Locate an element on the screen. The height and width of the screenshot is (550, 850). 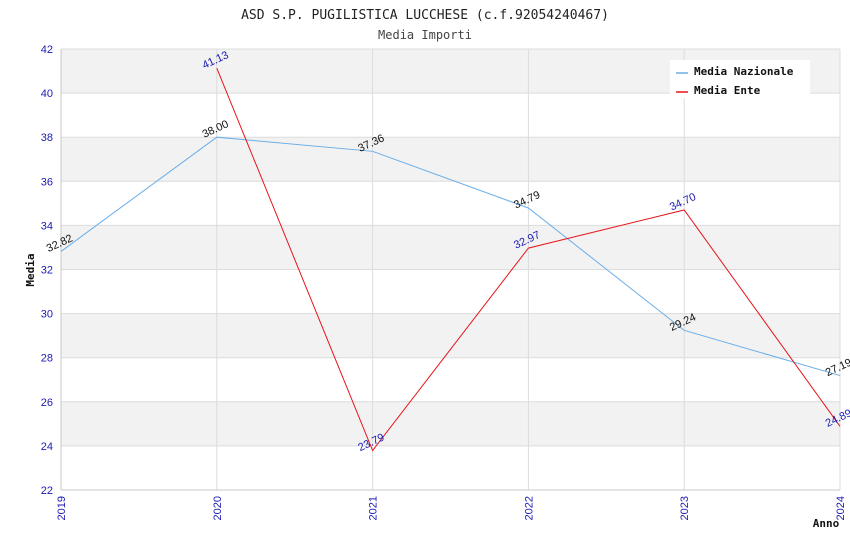
y-tick-label: 30 is located at coordinates (47, 315).